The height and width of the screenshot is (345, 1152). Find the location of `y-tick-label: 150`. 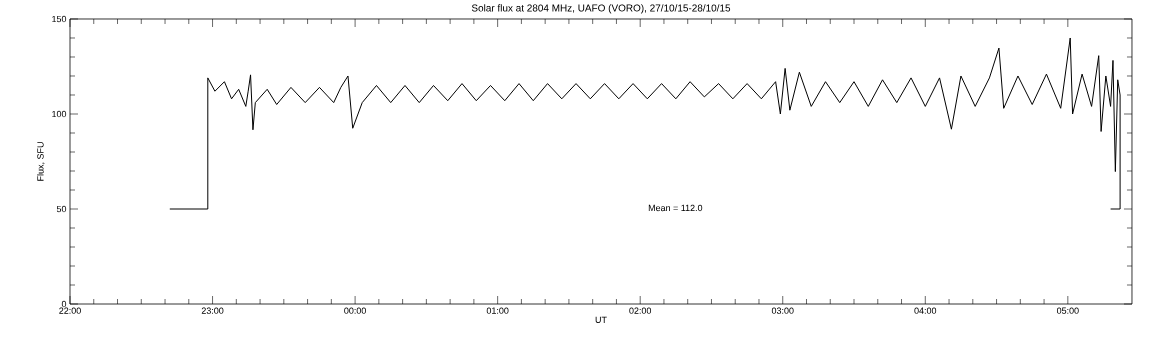

y-tick-label: 150 is located at coordinates (59, 19).